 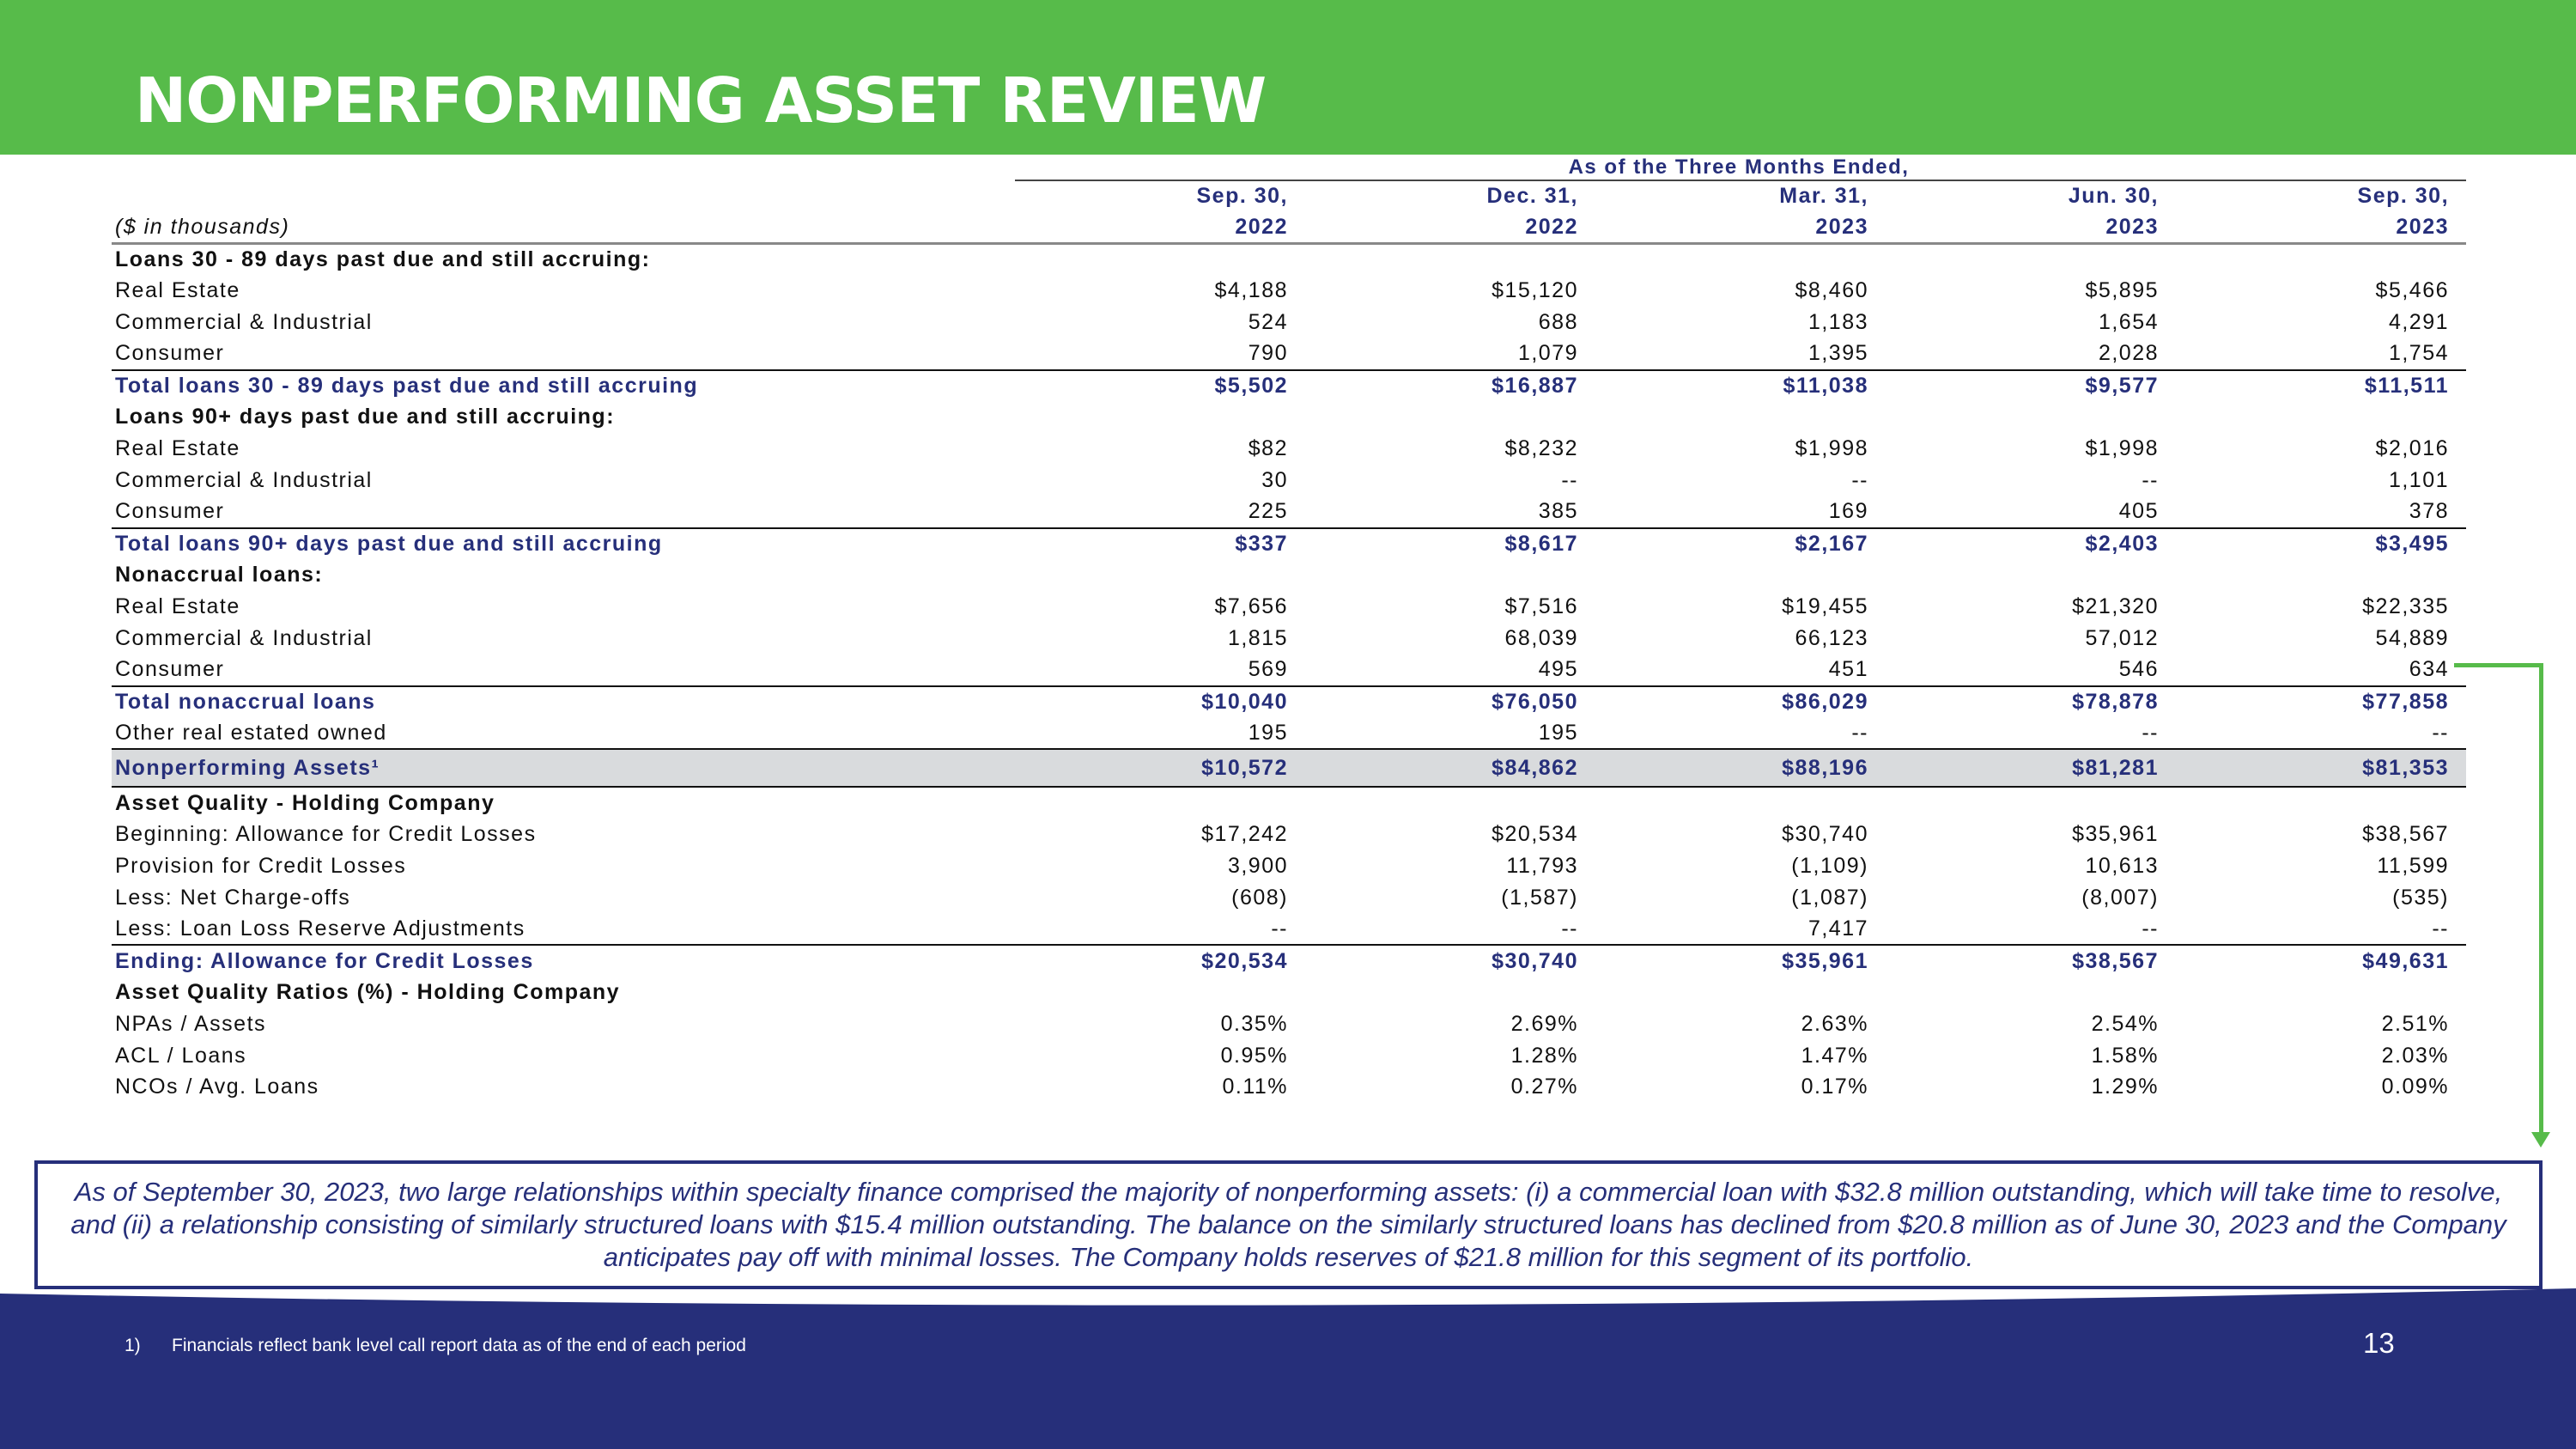 What do you see at coordinates (2138, 511) in the screenshot?
I see `cell-value: 405` at bounding box center [2138, 511].